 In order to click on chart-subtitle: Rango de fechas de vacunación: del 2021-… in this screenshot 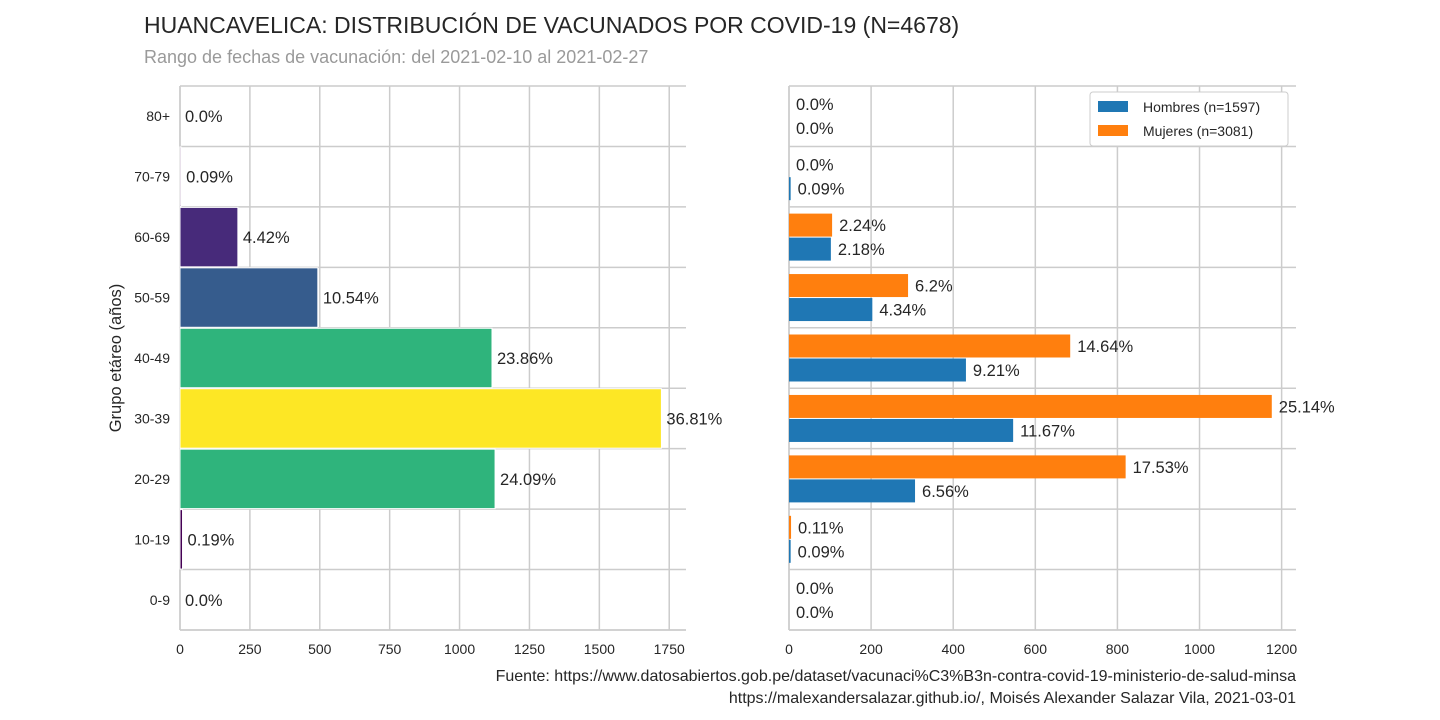, I will do `click(396, 57)`.